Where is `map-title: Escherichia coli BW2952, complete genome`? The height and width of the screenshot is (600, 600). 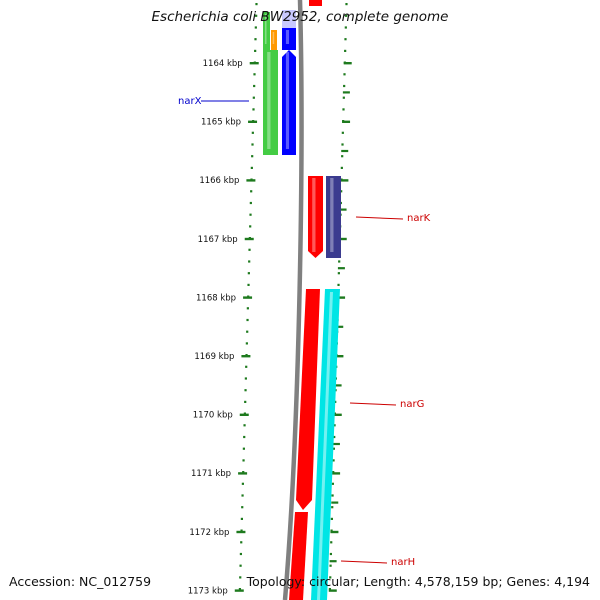 map-title: Escherichia coli BW2952, complete genome is located at coordinates (300, 17).